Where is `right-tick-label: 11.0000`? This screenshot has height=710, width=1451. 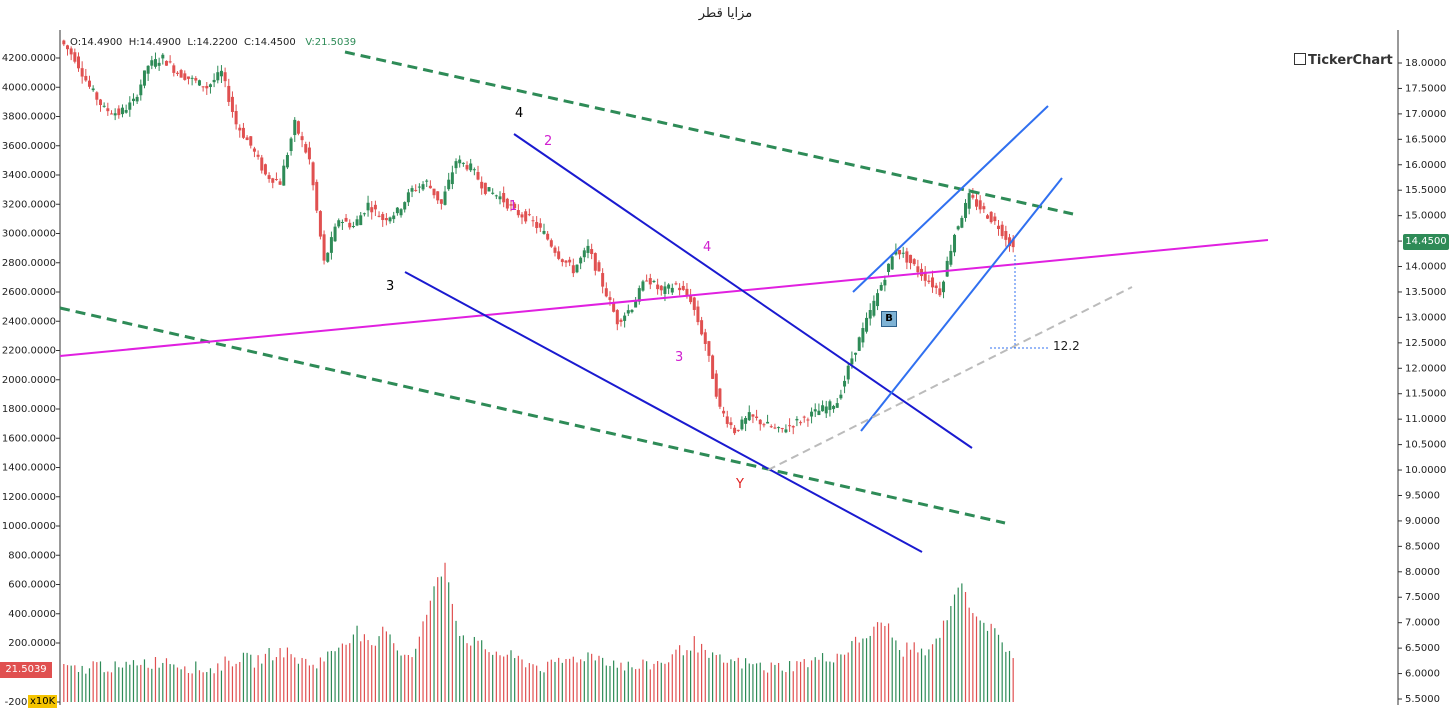
right-tick-label: 11.0000 is located at coordinates (1425, 419).